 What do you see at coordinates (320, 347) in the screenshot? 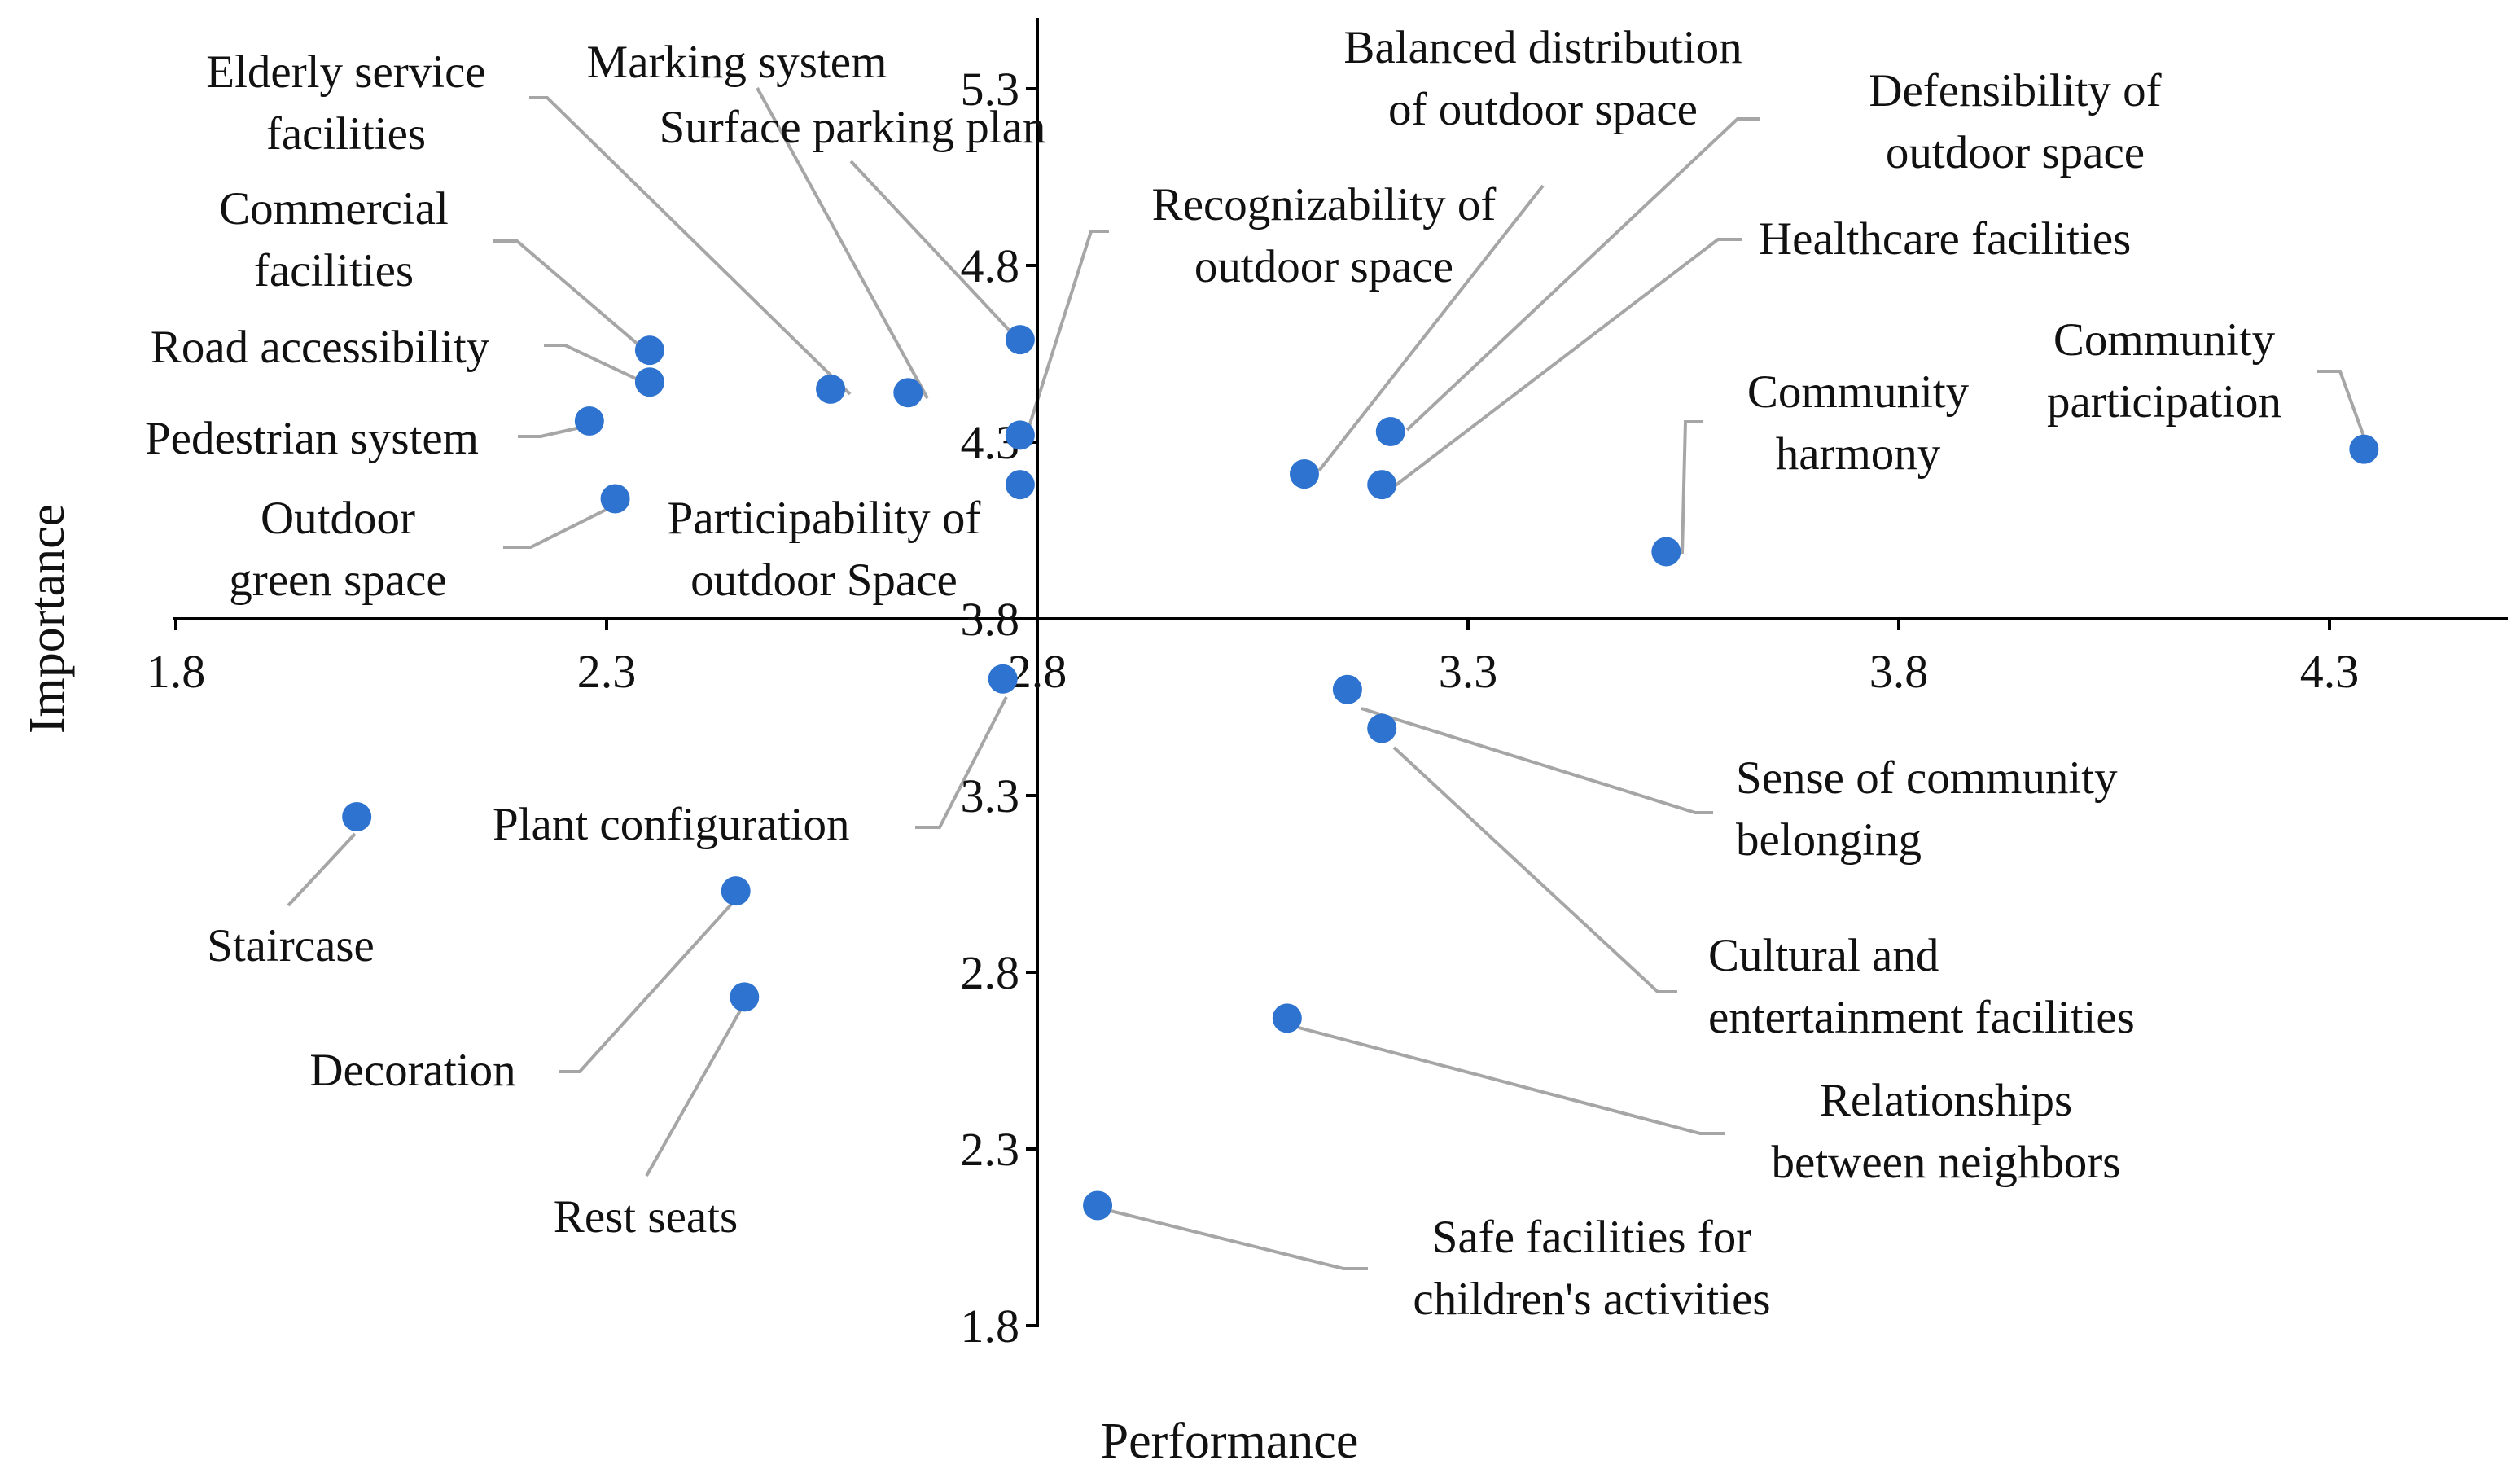
I see `point-label: Road accessibility` at bounding box center [320, 347].